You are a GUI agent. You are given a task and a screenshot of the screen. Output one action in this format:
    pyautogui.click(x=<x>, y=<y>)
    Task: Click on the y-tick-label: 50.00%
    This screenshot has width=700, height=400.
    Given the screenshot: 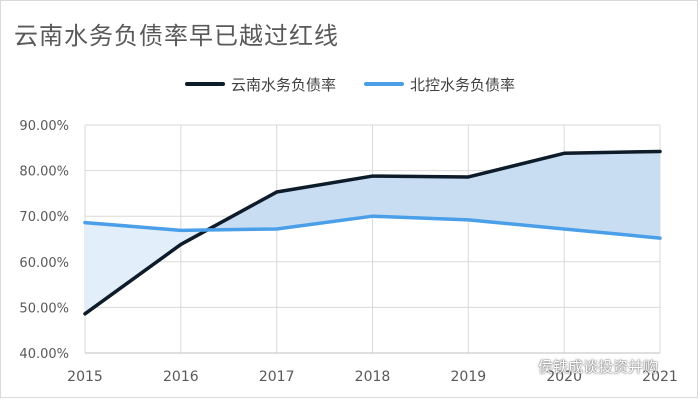 What is the action you would take?
    pyautogui.click(x=44, y=308)
    